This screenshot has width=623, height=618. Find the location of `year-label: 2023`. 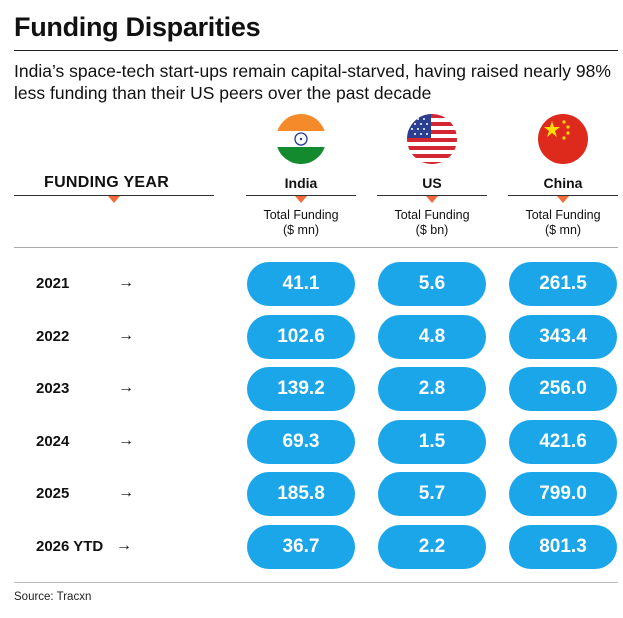

year-label: 2023 is located at coordinates (53, 388).